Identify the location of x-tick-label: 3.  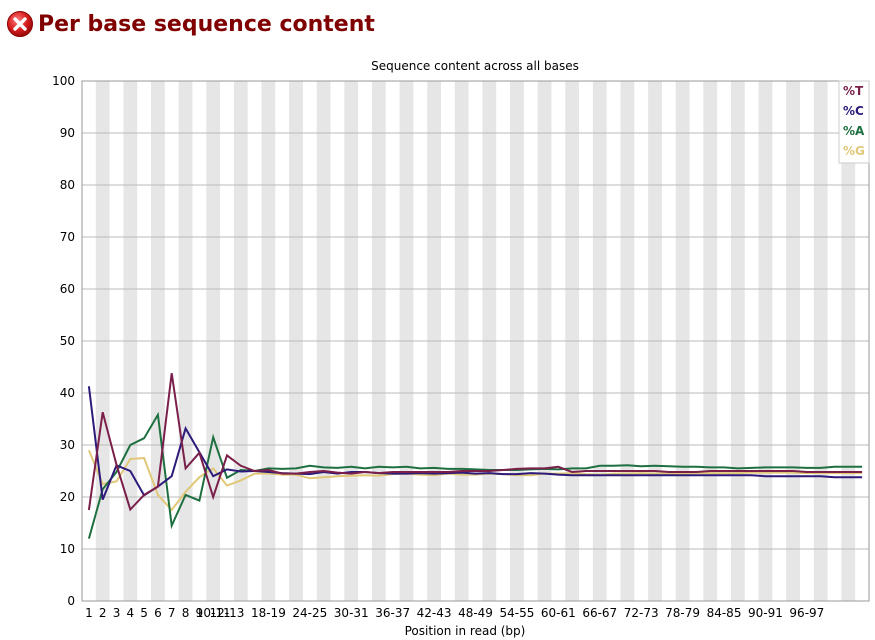
(117, 613).